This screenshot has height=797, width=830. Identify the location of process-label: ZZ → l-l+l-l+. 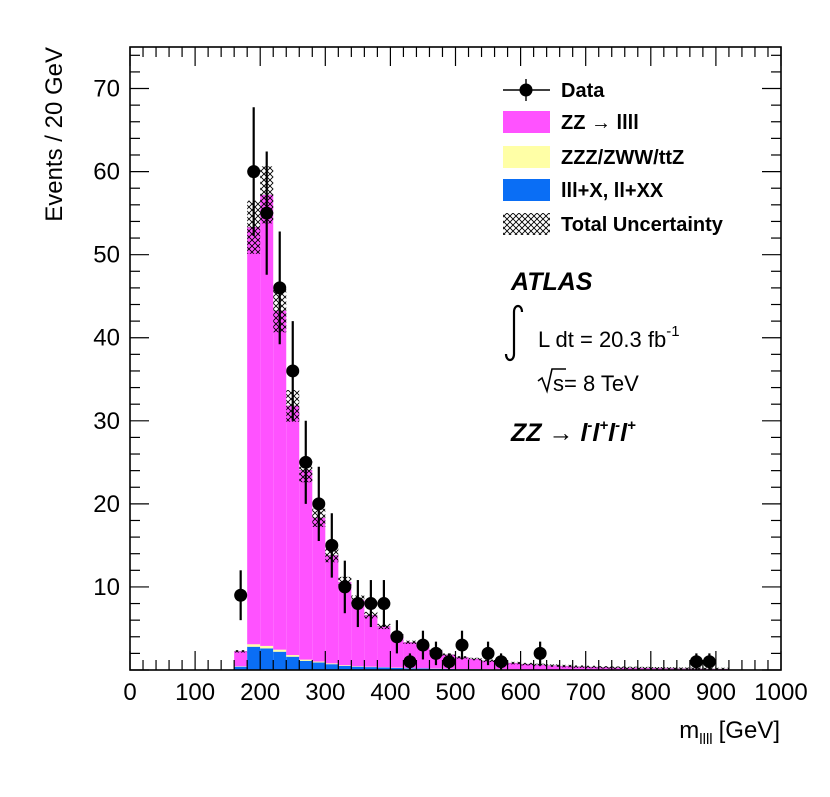
(573, 432).